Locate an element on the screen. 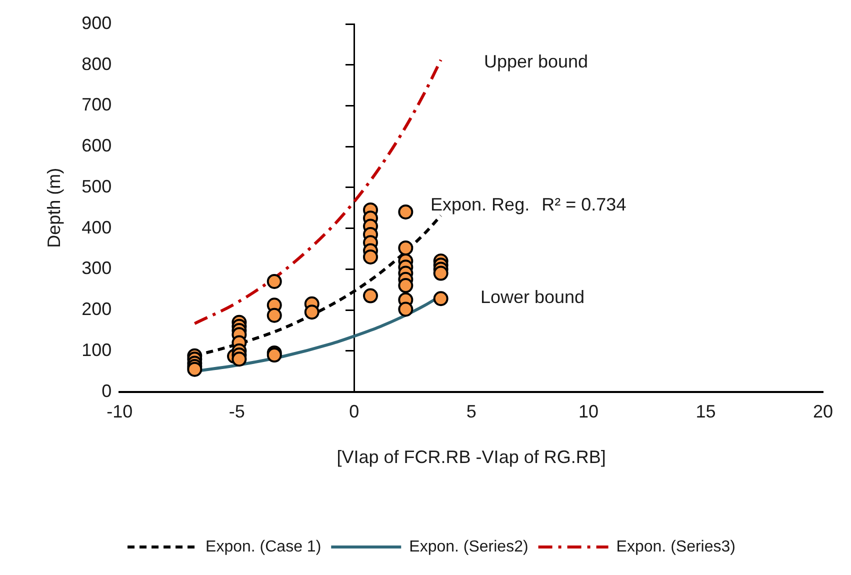  annotation: Lower bound is located at coordinates (532, 296).